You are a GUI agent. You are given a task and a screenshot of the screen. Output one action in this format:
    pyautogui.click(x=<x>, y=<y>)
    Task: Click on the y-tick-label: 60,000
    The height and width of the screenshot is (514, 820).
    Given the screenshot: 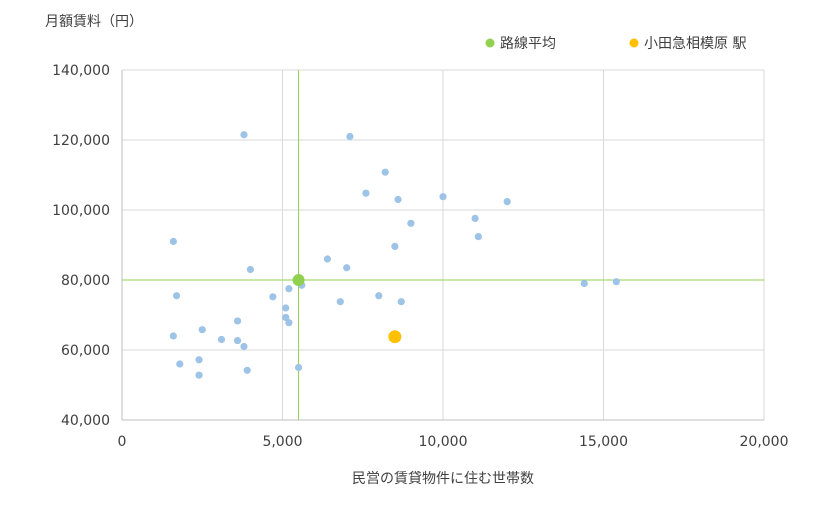 What is the action you would take?
    pyautogui.click(x=85, y=351)
    